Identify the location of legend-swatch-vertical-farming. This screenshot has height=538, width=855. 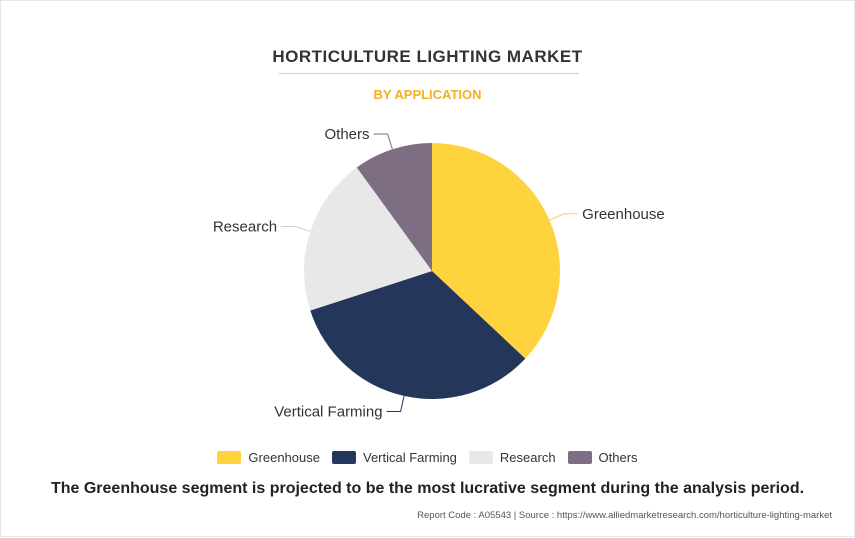
(343, 457).